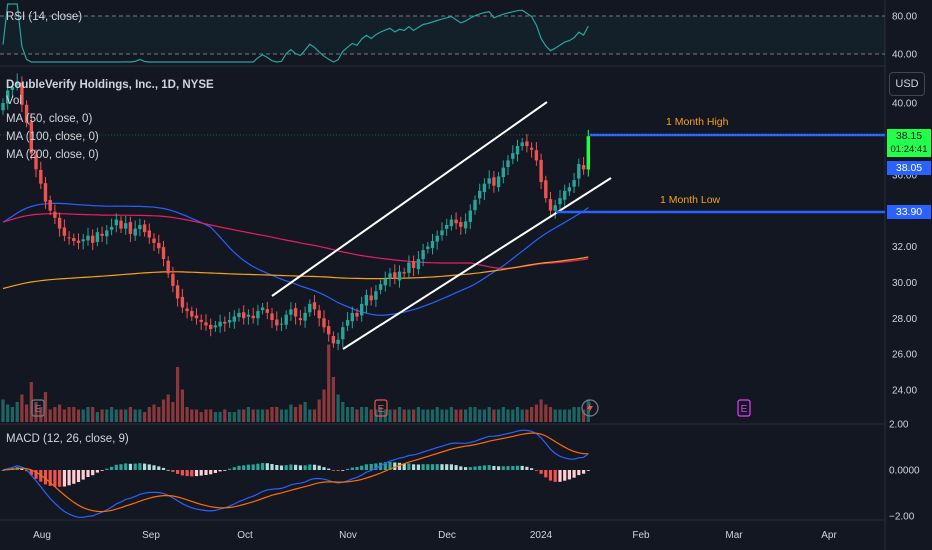 This screenshot has height=550, width=932. What do you see at coordinates (909, 212) in the screenshot?
I see `month-low-price-tag: 33.90` at bounding box center [909, 212].